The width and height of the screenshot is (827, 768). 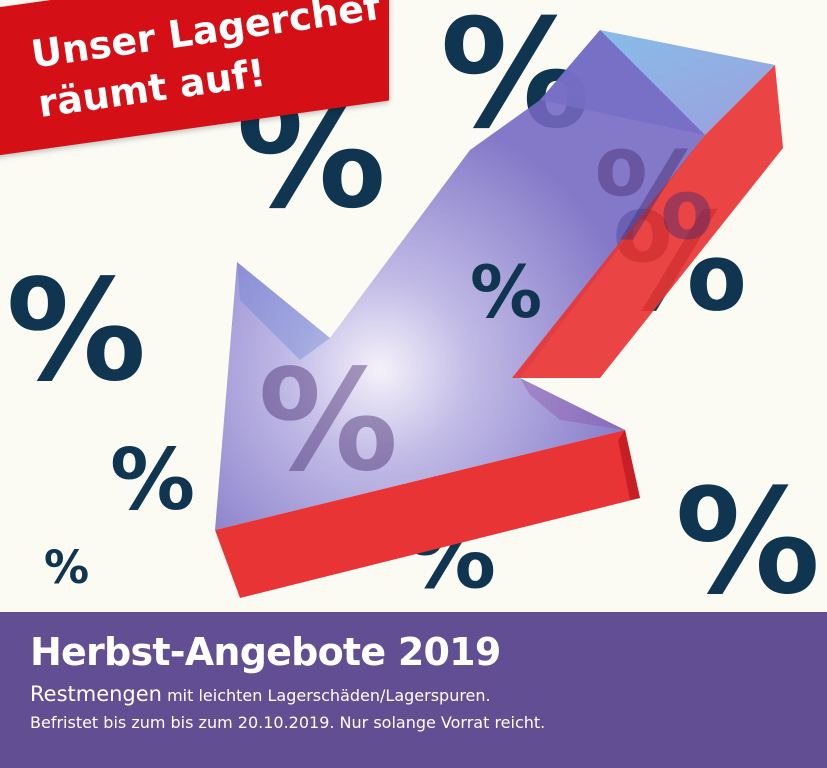 I want to click on percent-sign-8: %, so click(x=747, y=542).